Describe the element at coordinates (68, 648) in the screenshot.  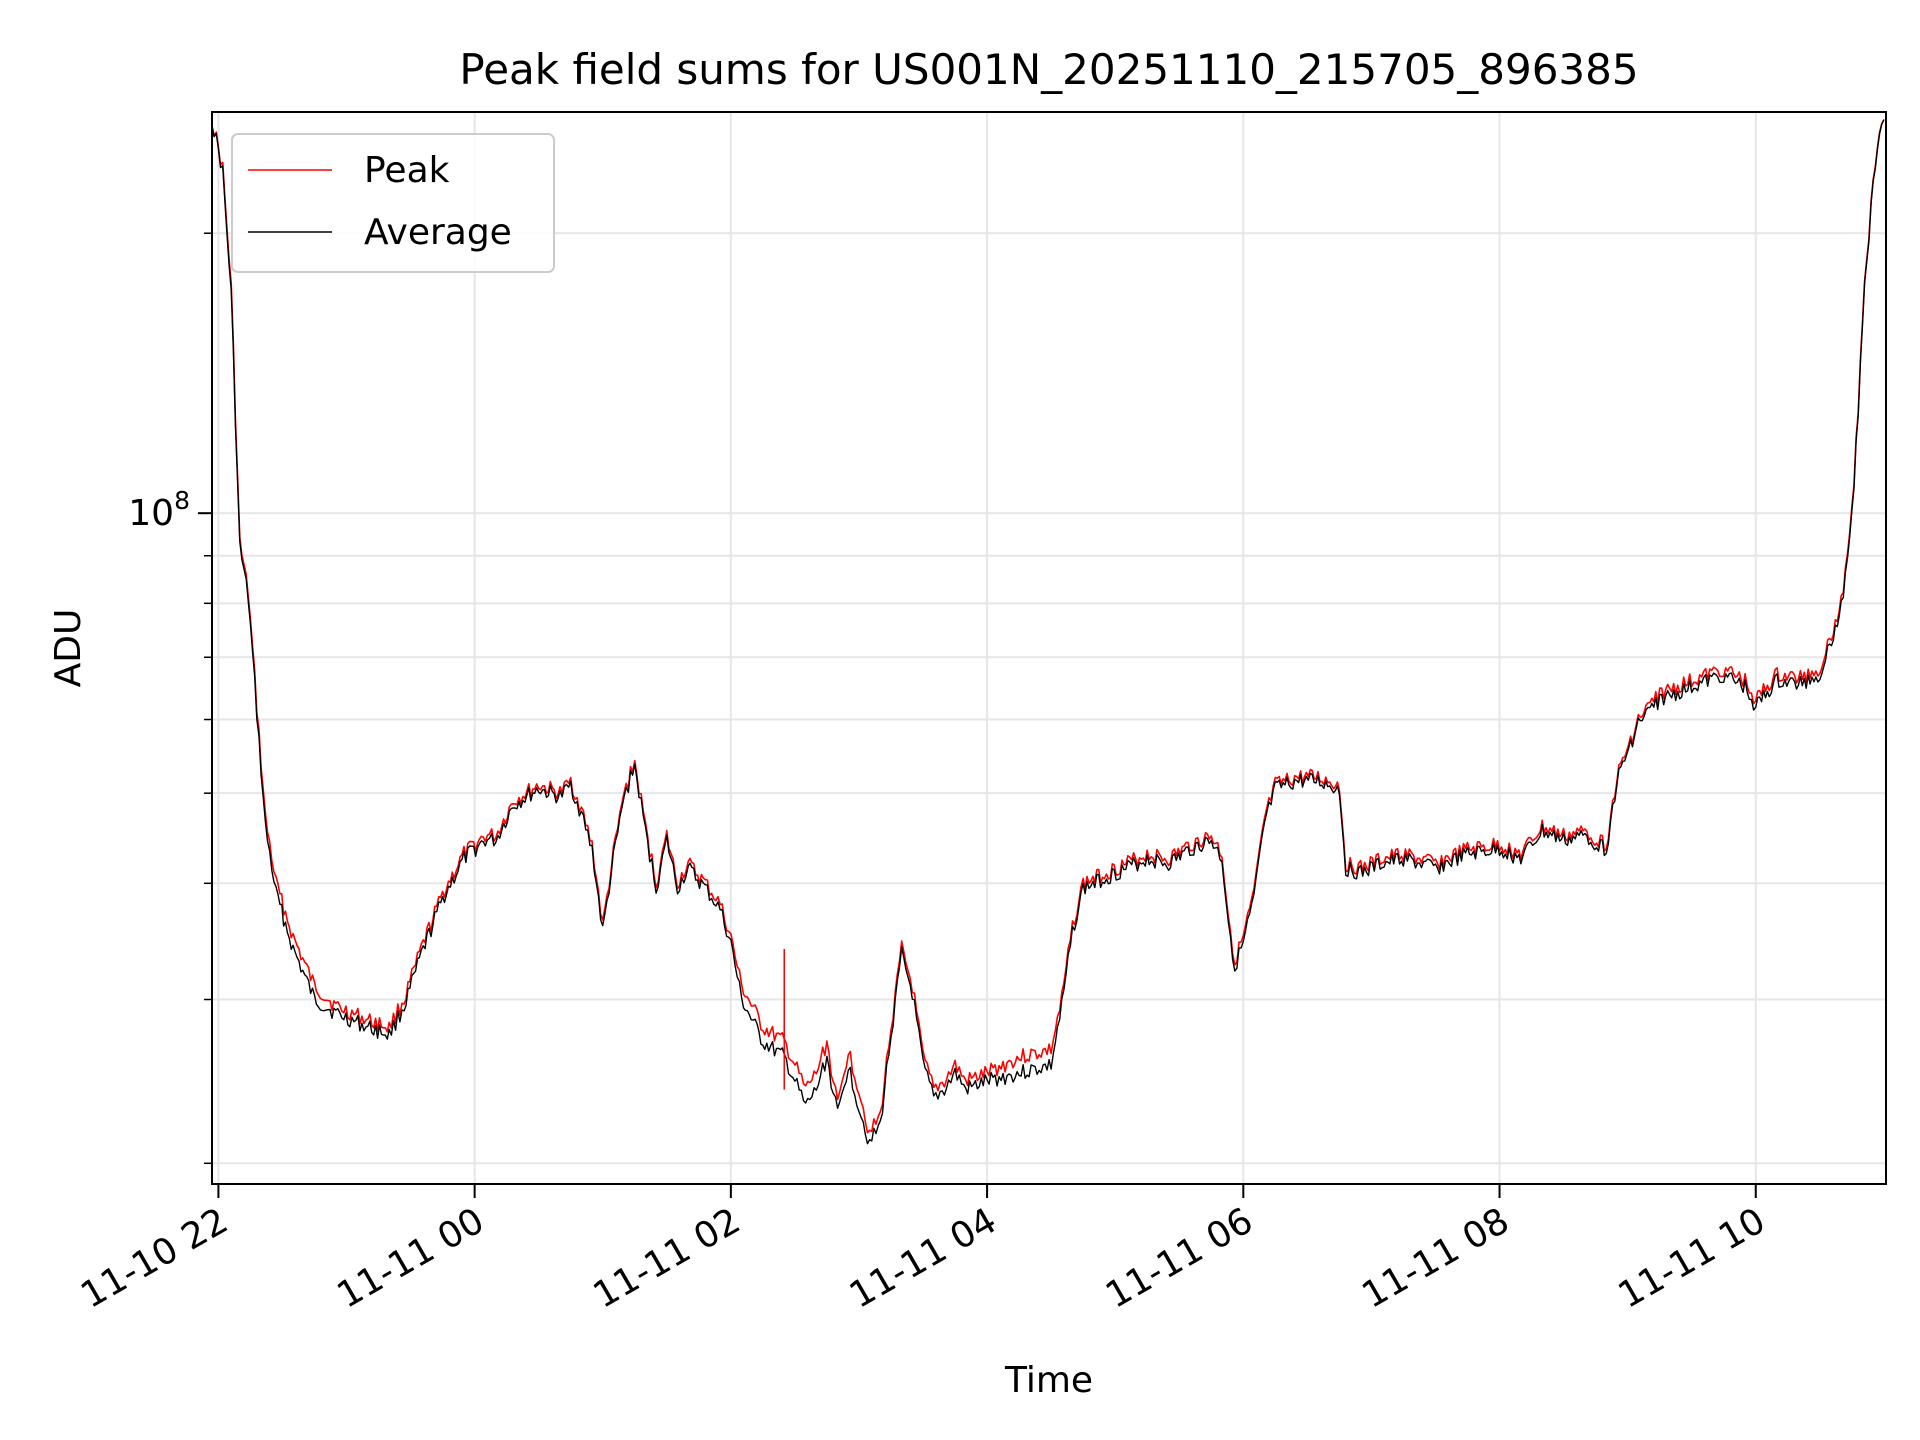
I see `y-axis-label: ADU` at that location.